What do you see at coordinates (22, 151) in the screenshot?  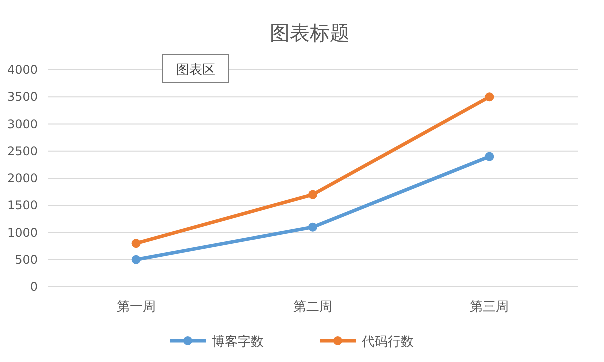 I see `y-tick-label: 2500` at bounding box center [22, 151].